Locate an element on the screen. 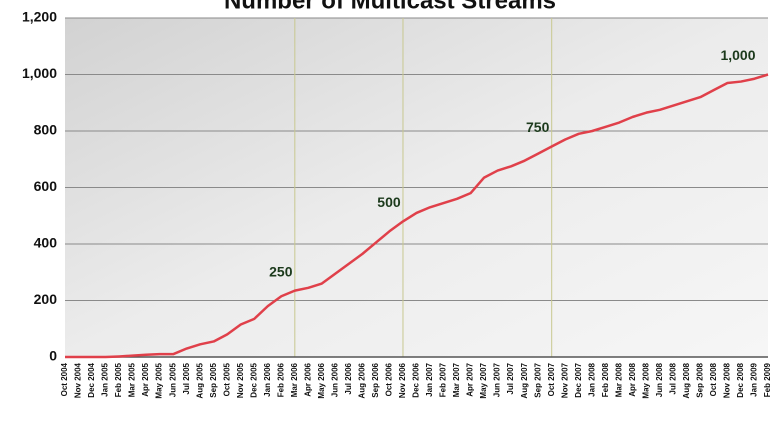 Image resolution: width=770 pixels, height=423 pixels. x-tick-label: Jul 2007 is located at coordinates (510, 378).